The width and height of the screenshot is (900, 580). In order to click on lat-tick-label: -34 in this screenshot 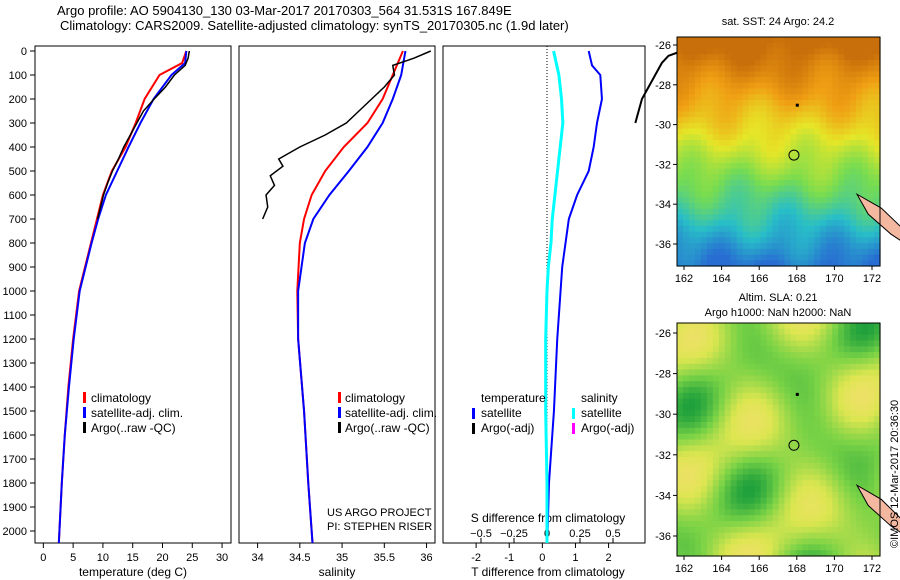, I will do `click(663, 205)`.